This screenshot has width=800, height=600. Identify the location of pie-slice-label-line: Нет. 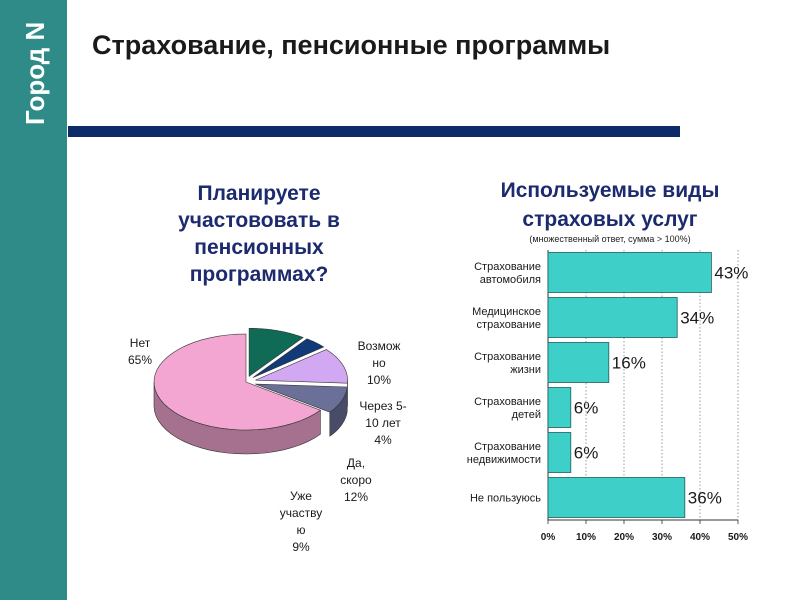
(140, 343).